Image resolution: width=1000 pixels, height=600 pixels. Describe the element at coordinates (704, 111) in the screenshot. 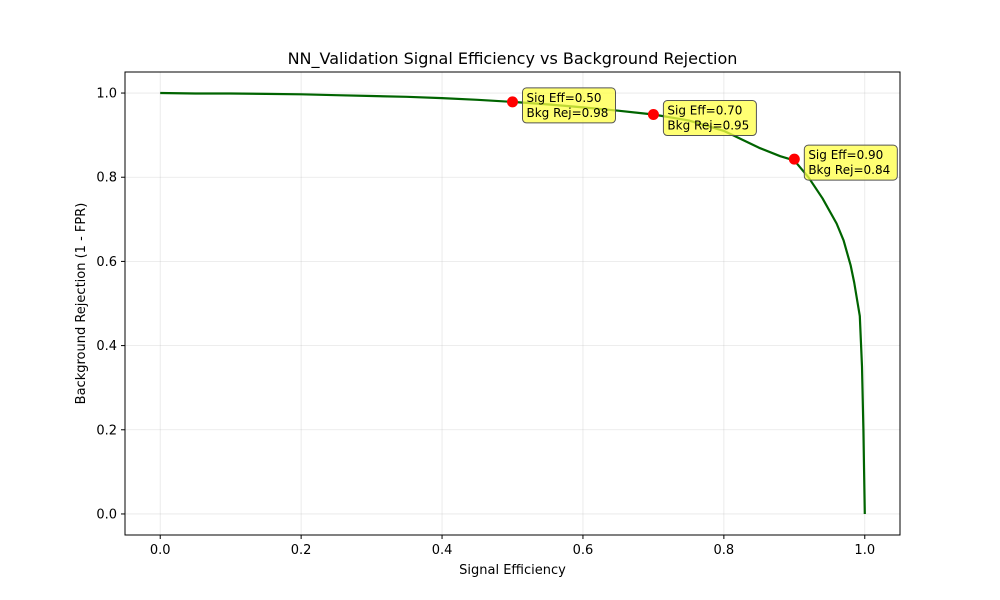

I see `annotation-sig-eff: Sig Eff=0.70` at that location.